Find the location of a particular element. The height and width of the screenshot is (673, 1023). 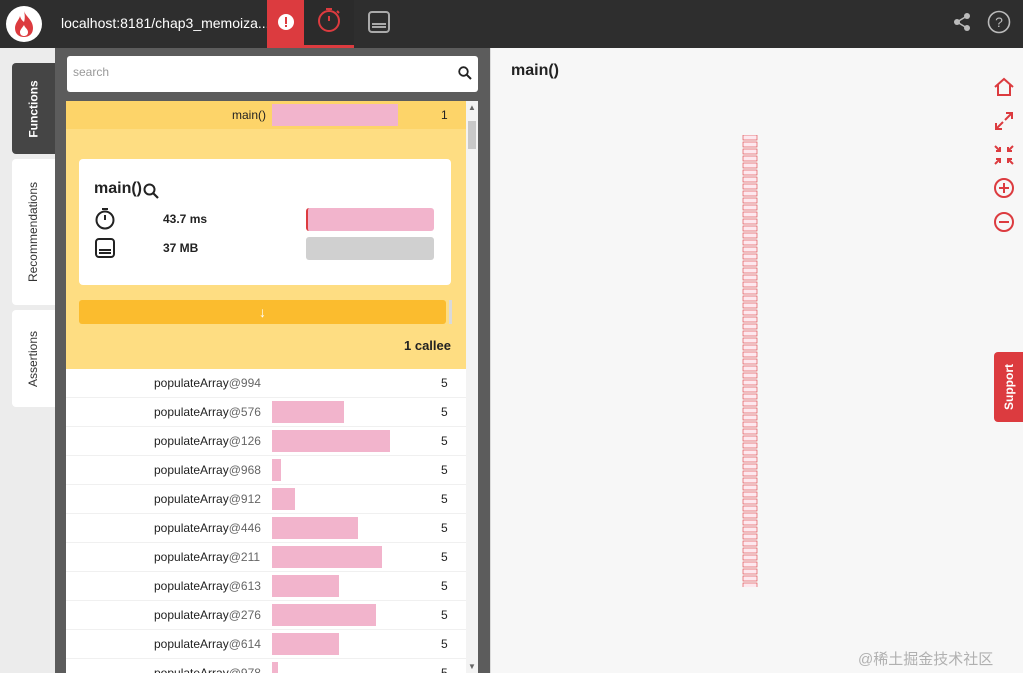

callee-line-suffix: @211 is located at coordinates (244, 557).